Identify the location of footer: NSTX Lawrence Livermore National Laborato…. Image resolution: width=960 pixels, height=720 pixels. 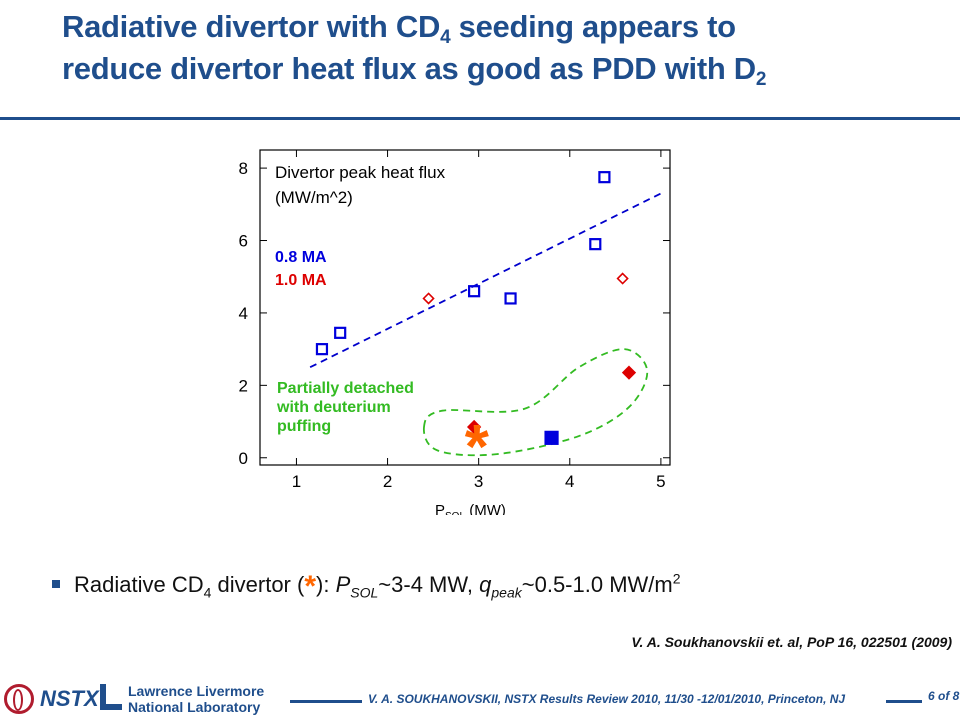
(480, 700).